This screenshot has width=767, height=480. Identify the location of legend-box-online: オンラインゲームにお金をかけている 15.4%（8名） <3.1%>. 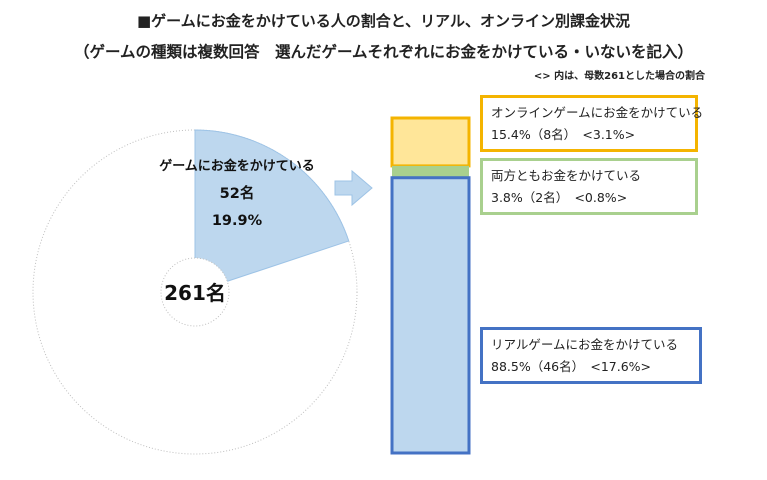
(592, 123).